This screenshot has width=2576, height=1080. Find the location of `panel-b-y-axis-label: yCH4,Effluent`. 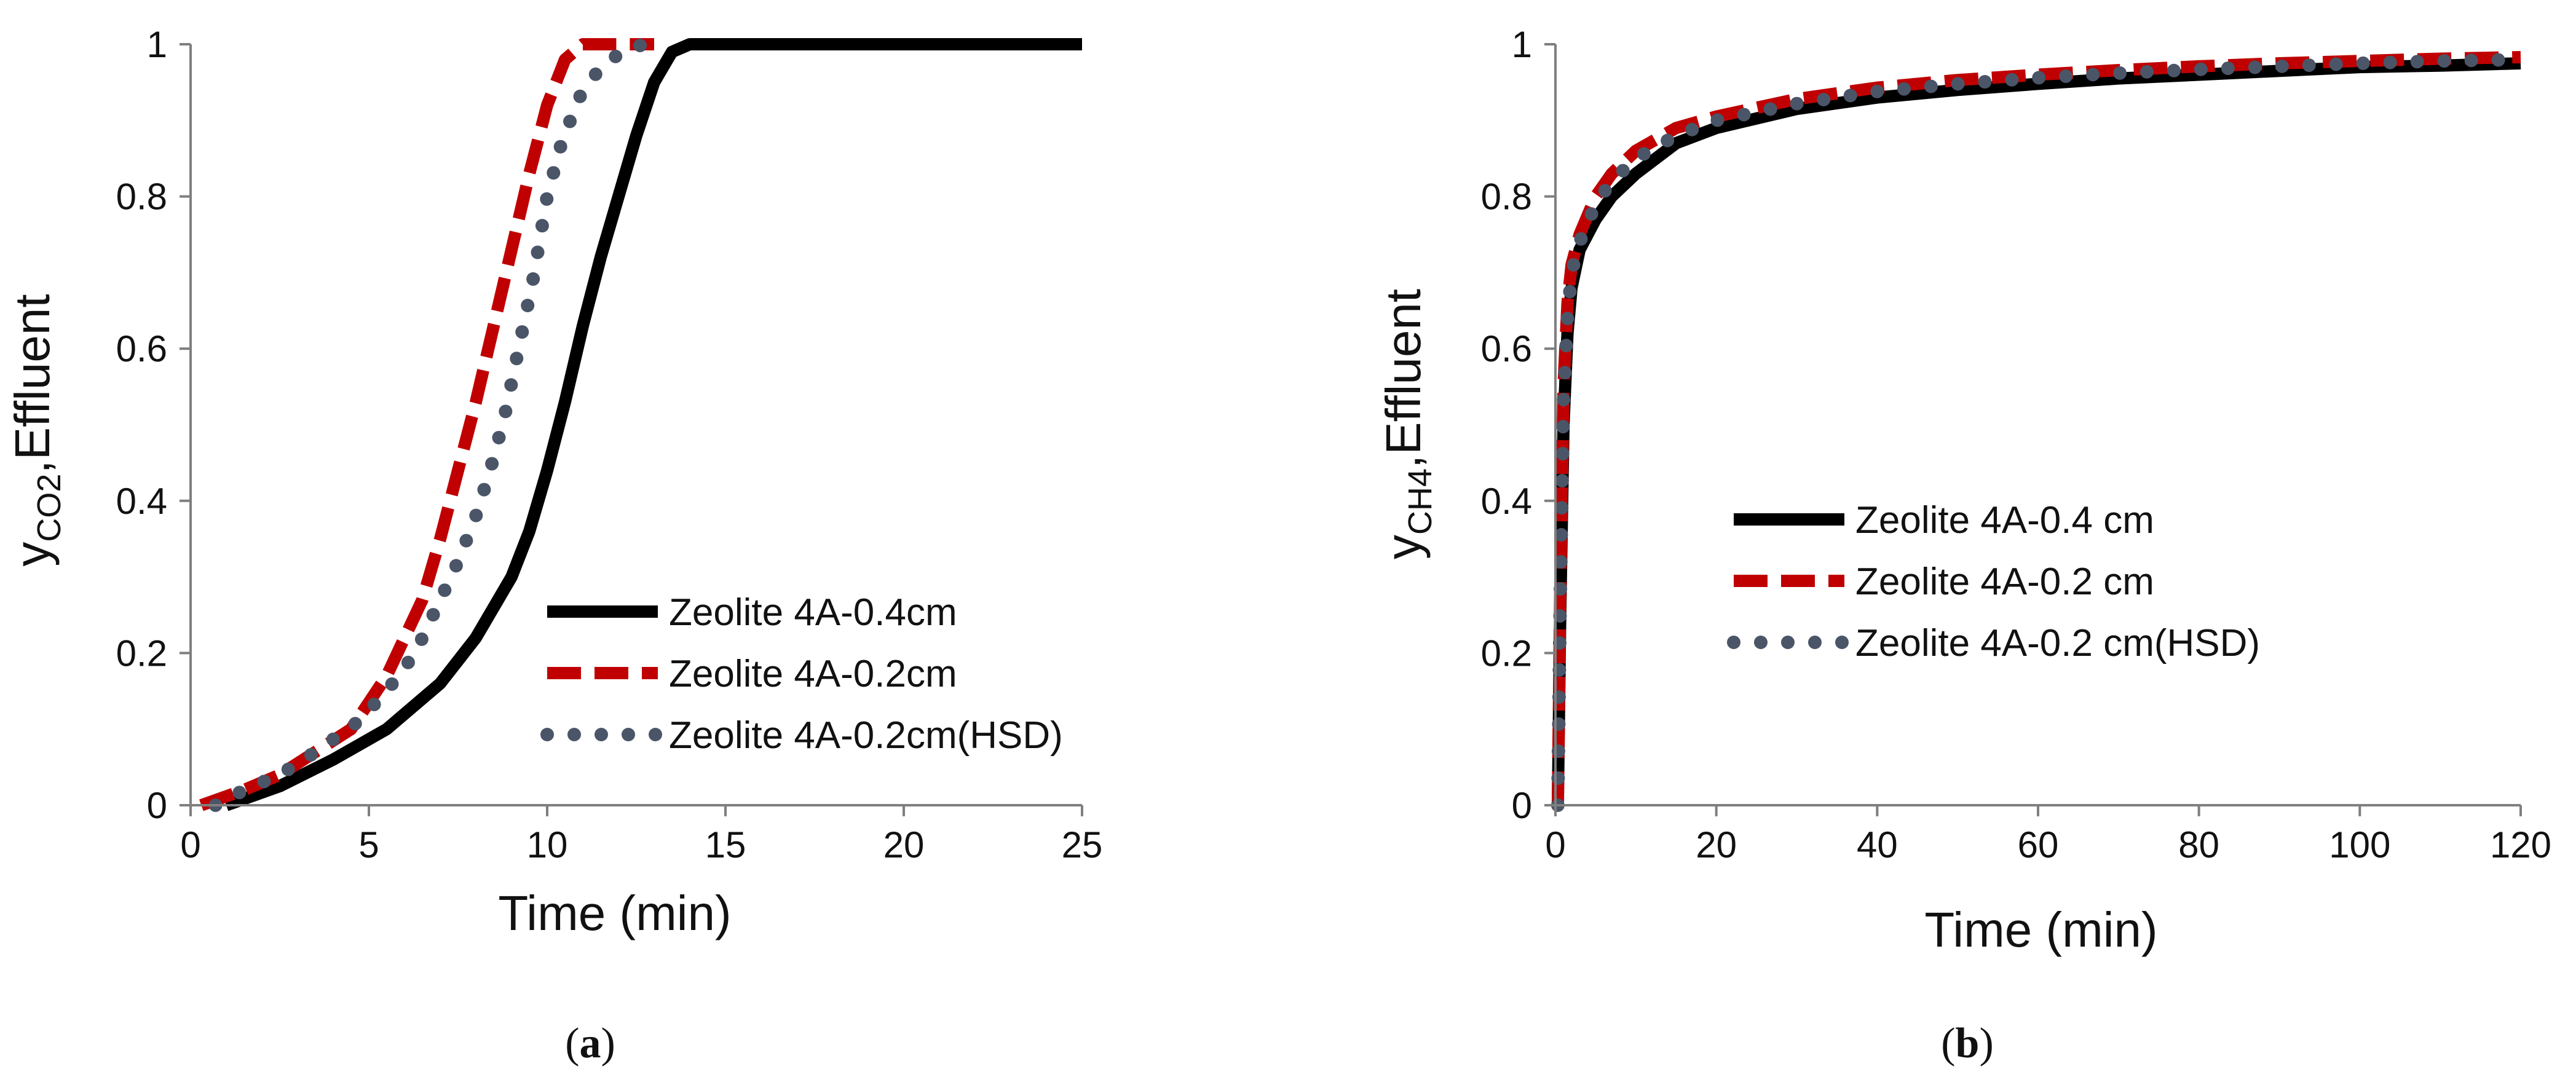

panel-b-y-axis-label: yCH4,Effluent is located at coordinates (1407, 424).